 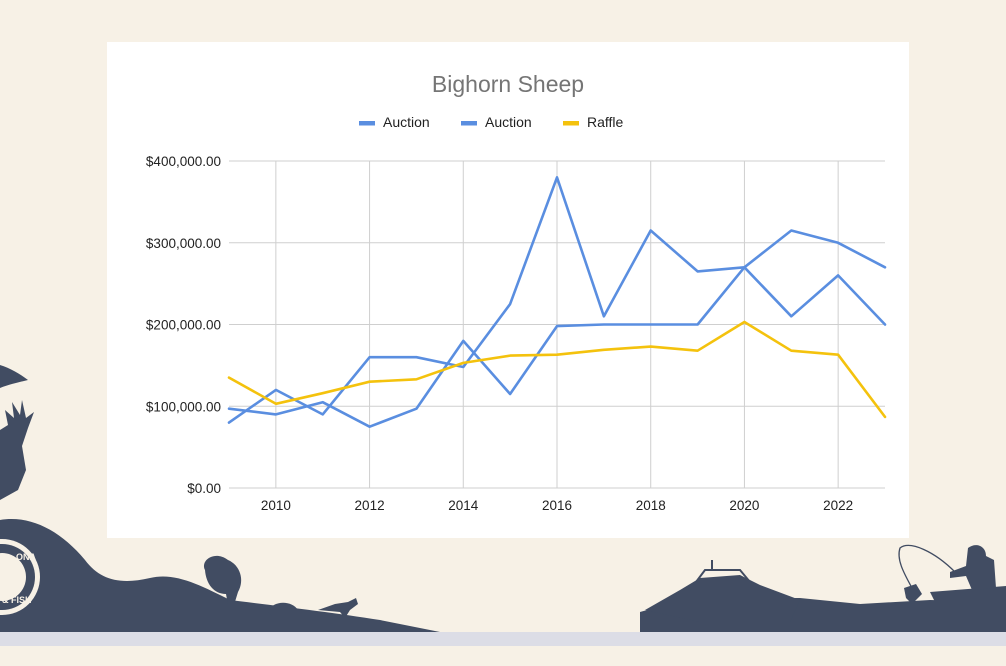 What do you see at coordinates (17, 600) in the screenshot?
I see `logo-text-bottom: & FISH` at bounding box center [17, 600].